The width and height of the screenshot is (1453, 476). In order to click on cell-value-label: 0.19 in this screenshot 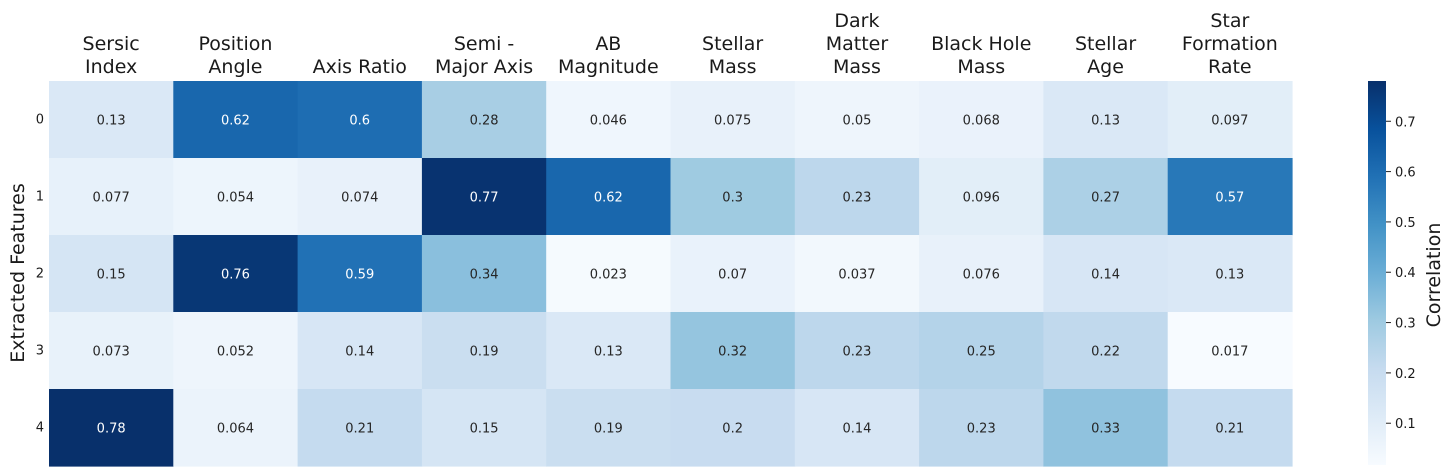, I will do `click(608, 429)`.